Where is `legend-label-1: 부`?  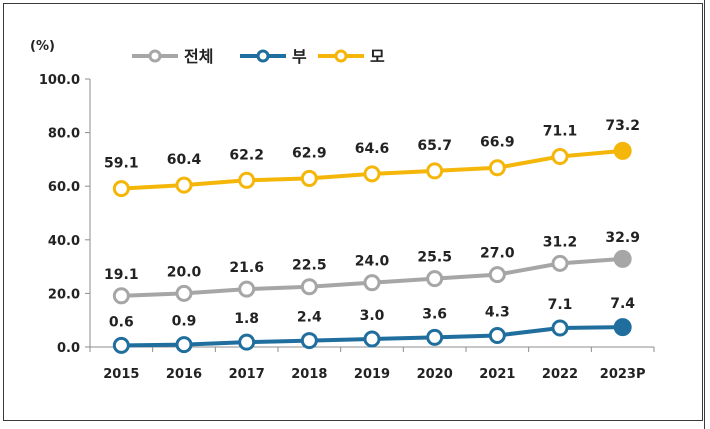
legend-label-1: 부 is located at coordinates (299, 56).